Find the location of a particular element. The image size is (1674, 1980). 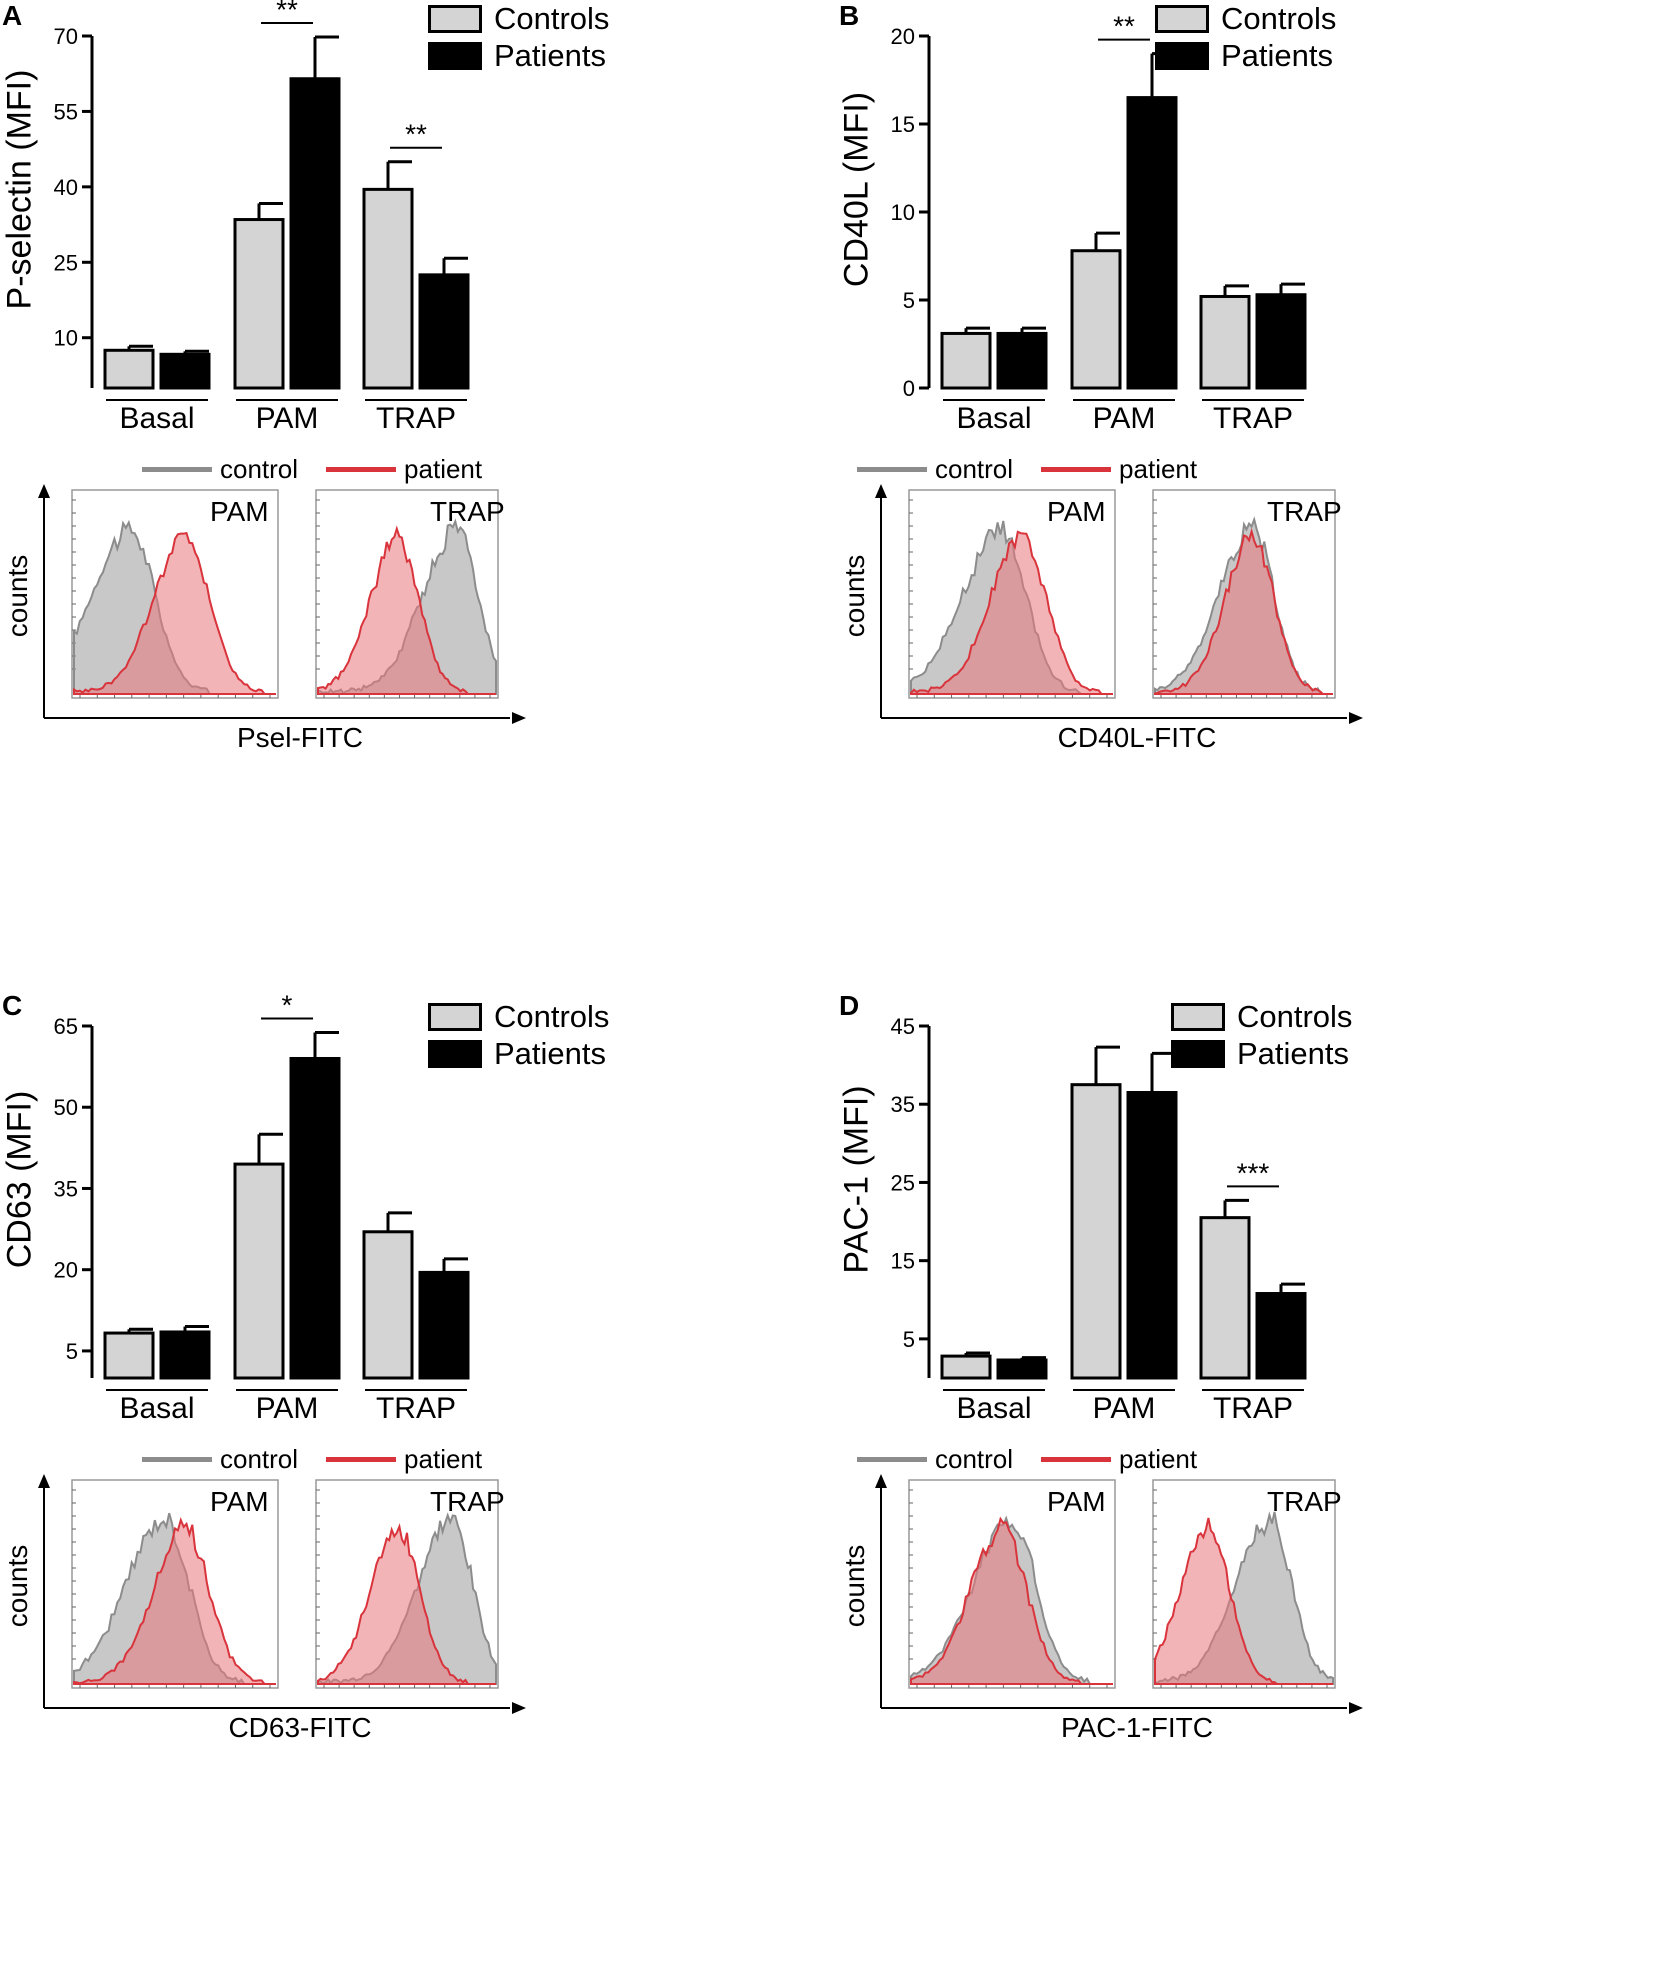

significance-label: * is located at coordinates (287, 1004).